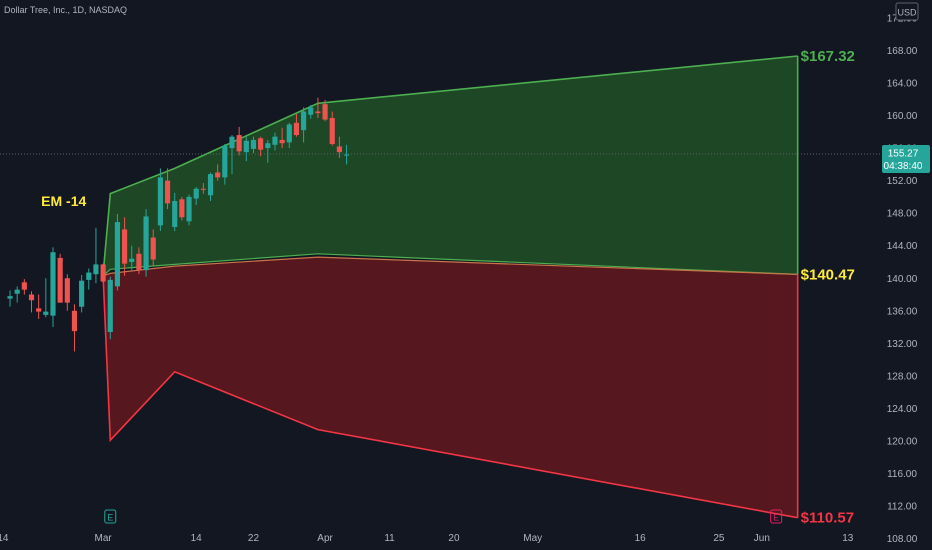  I want to click on bar-countdown-label: 04:38:40, so click(903, 166).